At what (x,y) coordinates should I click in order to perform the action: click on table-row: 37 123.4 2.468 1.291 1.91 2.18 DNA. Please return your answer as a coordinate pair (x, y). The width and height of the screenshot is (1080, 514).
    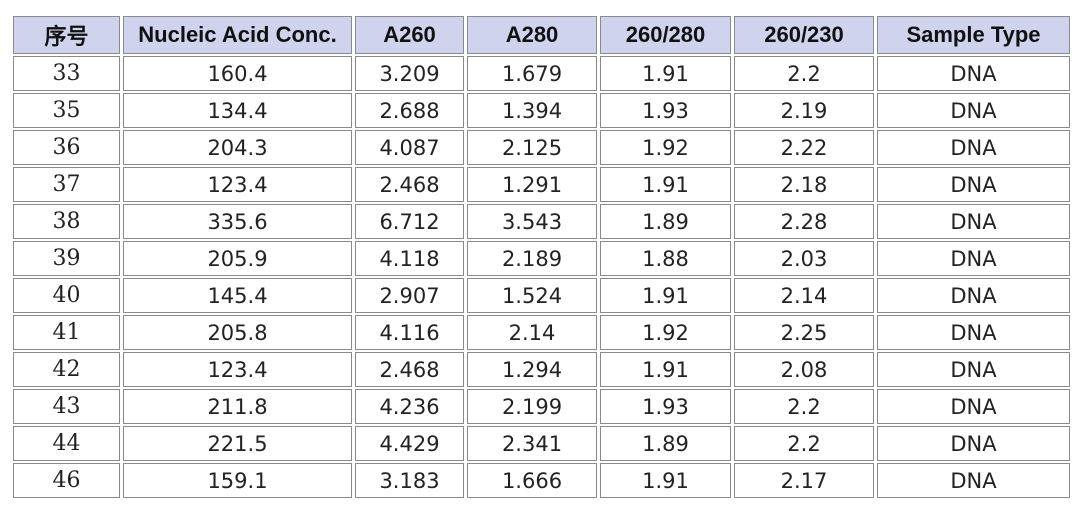
    Looking at the image, I should click on (541, 184).